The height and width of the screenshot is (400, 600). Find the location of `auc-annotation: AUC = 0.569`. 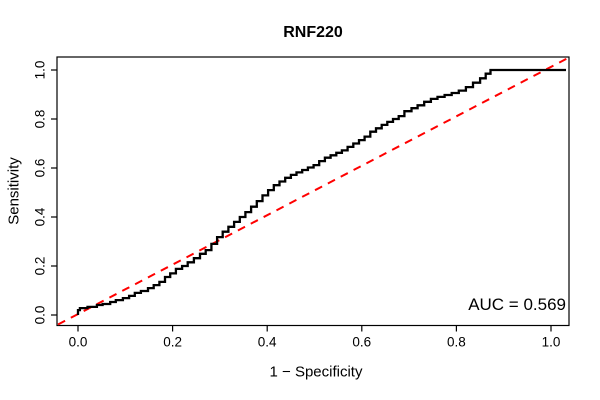

auc-annotation: AUC = 0.569 is located at coordinates (517, 304).